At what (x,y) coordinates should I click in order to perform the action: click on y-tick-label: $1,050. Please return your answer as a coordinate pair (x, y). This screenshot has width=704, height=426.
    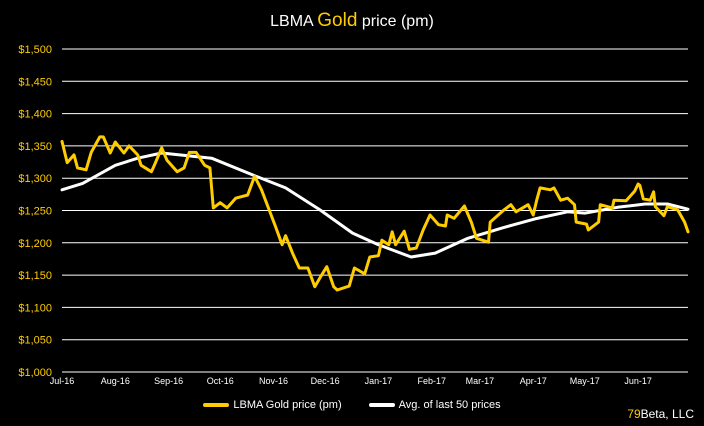
    Looking at the image, I should click on (35, 341).